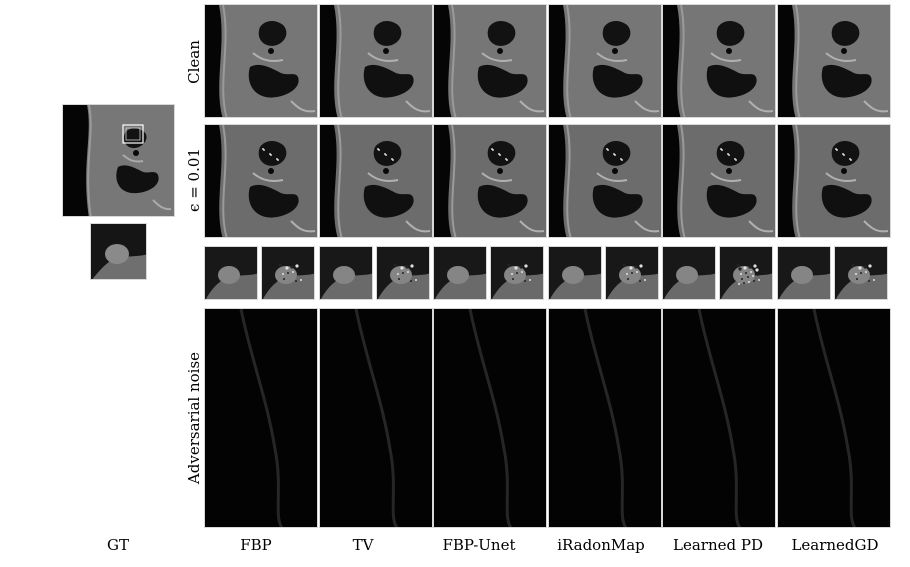  Describe the element at coordinates (261, 181) in the screenshot. I see `perturbed-recon-fbp` at that location.